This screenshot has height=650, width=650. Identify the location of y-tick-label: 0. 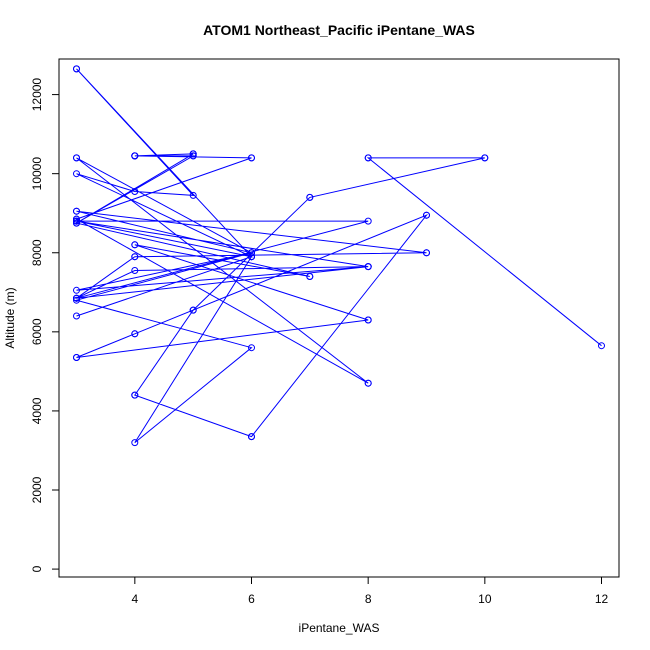
(37, 568).